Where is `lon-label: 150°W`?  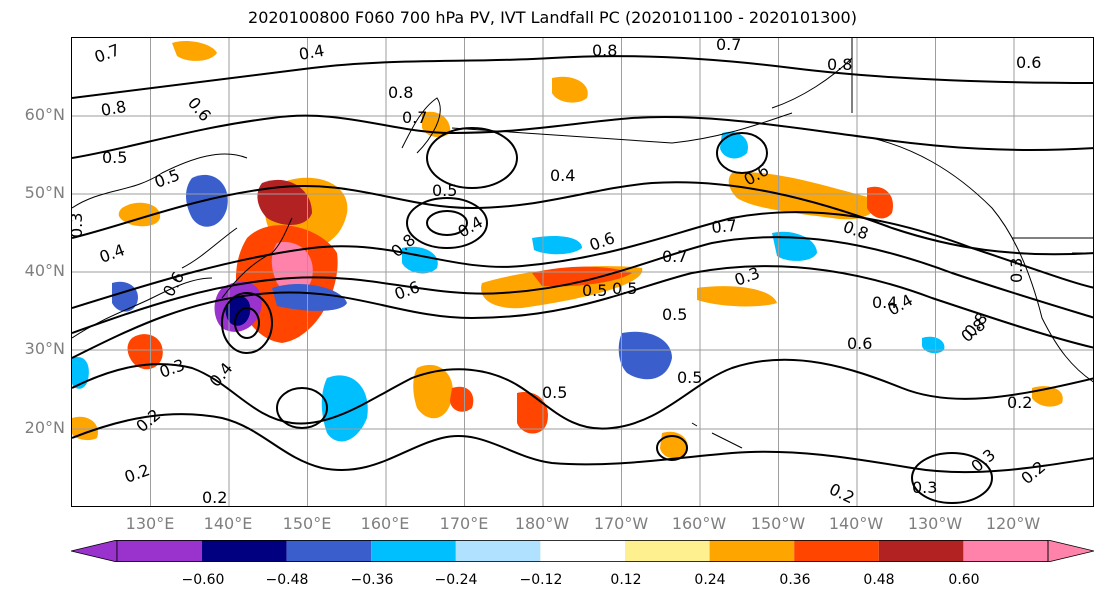
lon-label: 150°W is located at coordinates (778, 523).